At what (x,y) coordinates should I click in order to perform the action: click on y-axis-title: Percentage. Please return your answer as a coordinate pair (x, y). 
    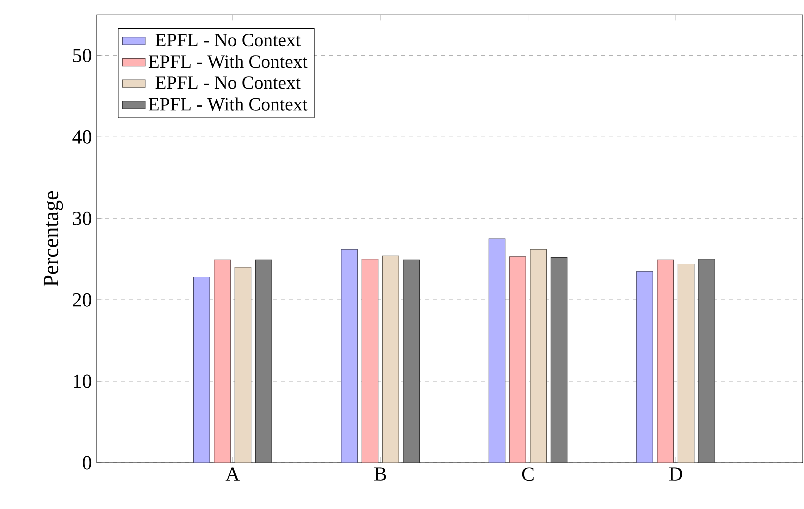
    Looking at the image, I should click on (54, 239).